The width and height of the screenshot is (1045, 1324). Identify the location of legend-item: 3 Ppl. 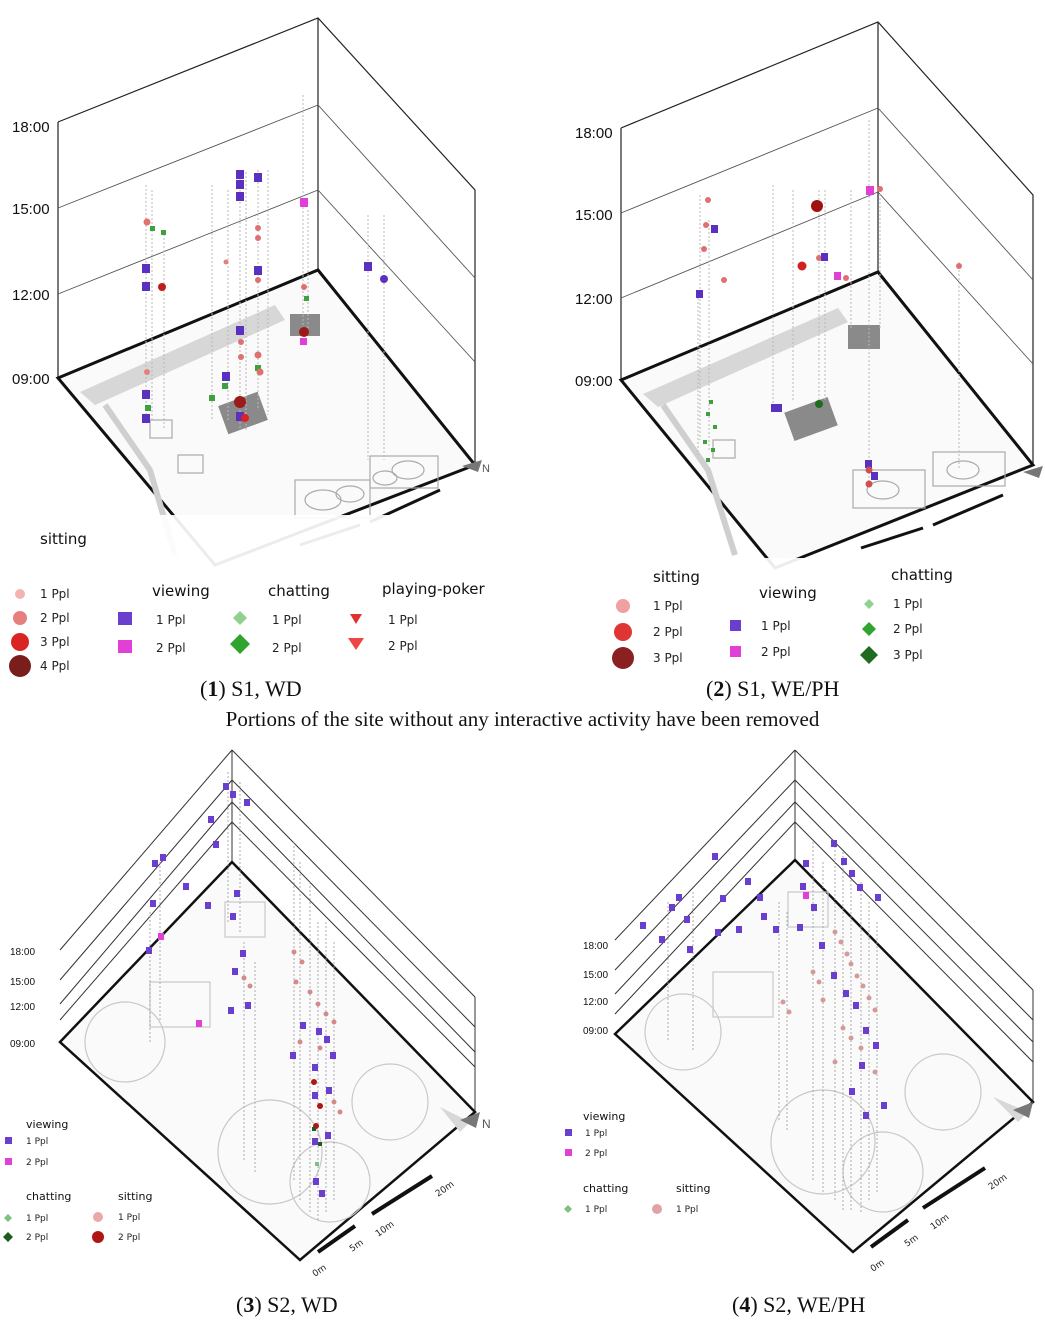
(908, 655).